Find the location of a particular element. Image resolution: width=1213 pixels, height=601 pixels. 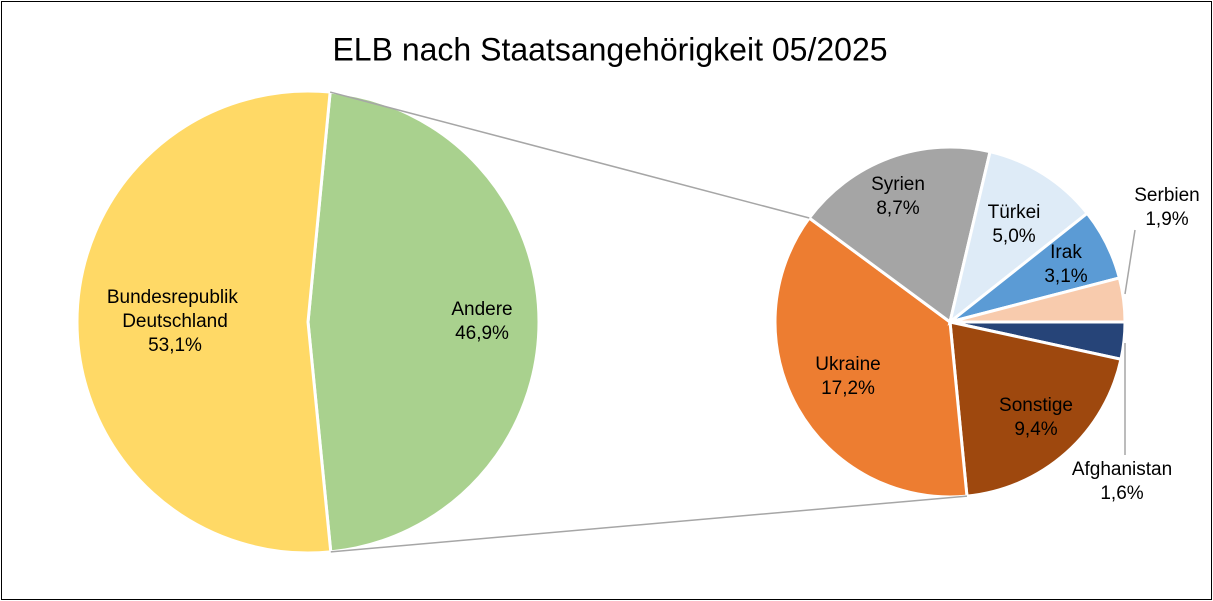

slice-value: 17,2% is located at coordinates (848, 388).